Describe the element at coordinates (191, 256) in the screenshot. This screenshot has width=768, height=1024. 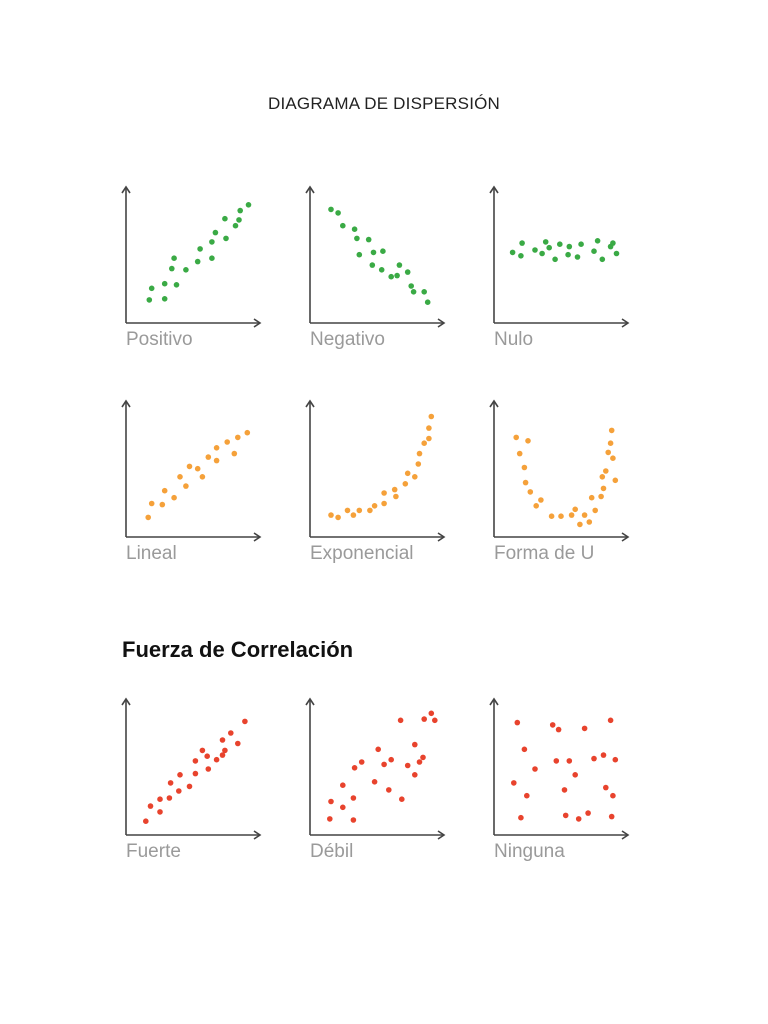
I see `scatter-positivo` at that location.